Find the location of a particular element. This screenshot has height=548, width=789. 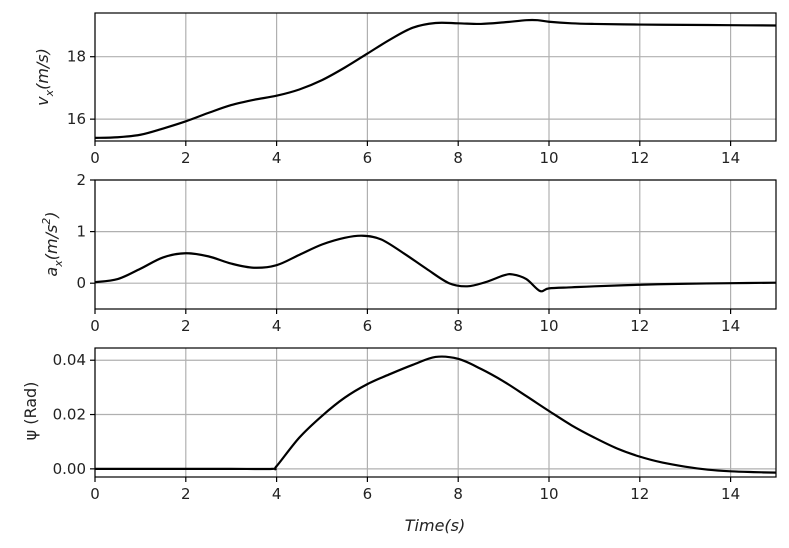

x-ticks-velocity: 0 2 4 6 8 10 12 14 is located at coordinates (415, 154).